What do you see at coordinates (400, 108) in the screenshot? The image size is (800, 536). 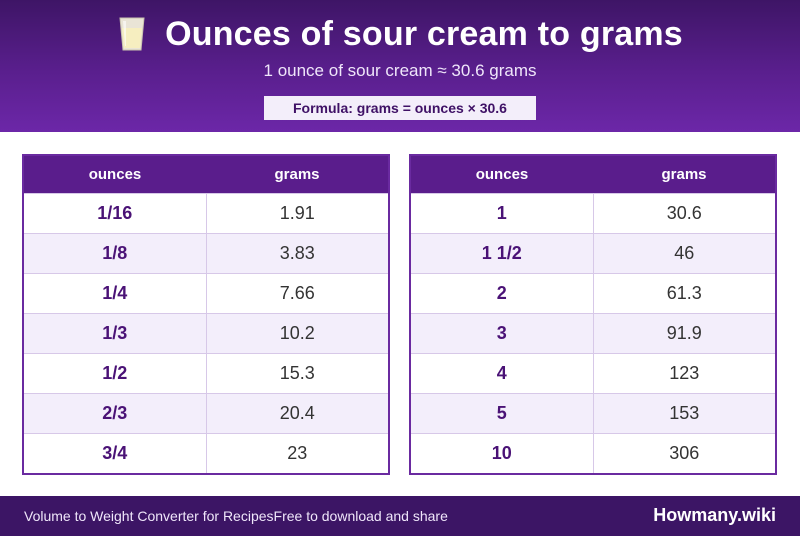 I see `formula-badge: Formula: grams = ounces × 30.6` at bounding box center [400, 108].